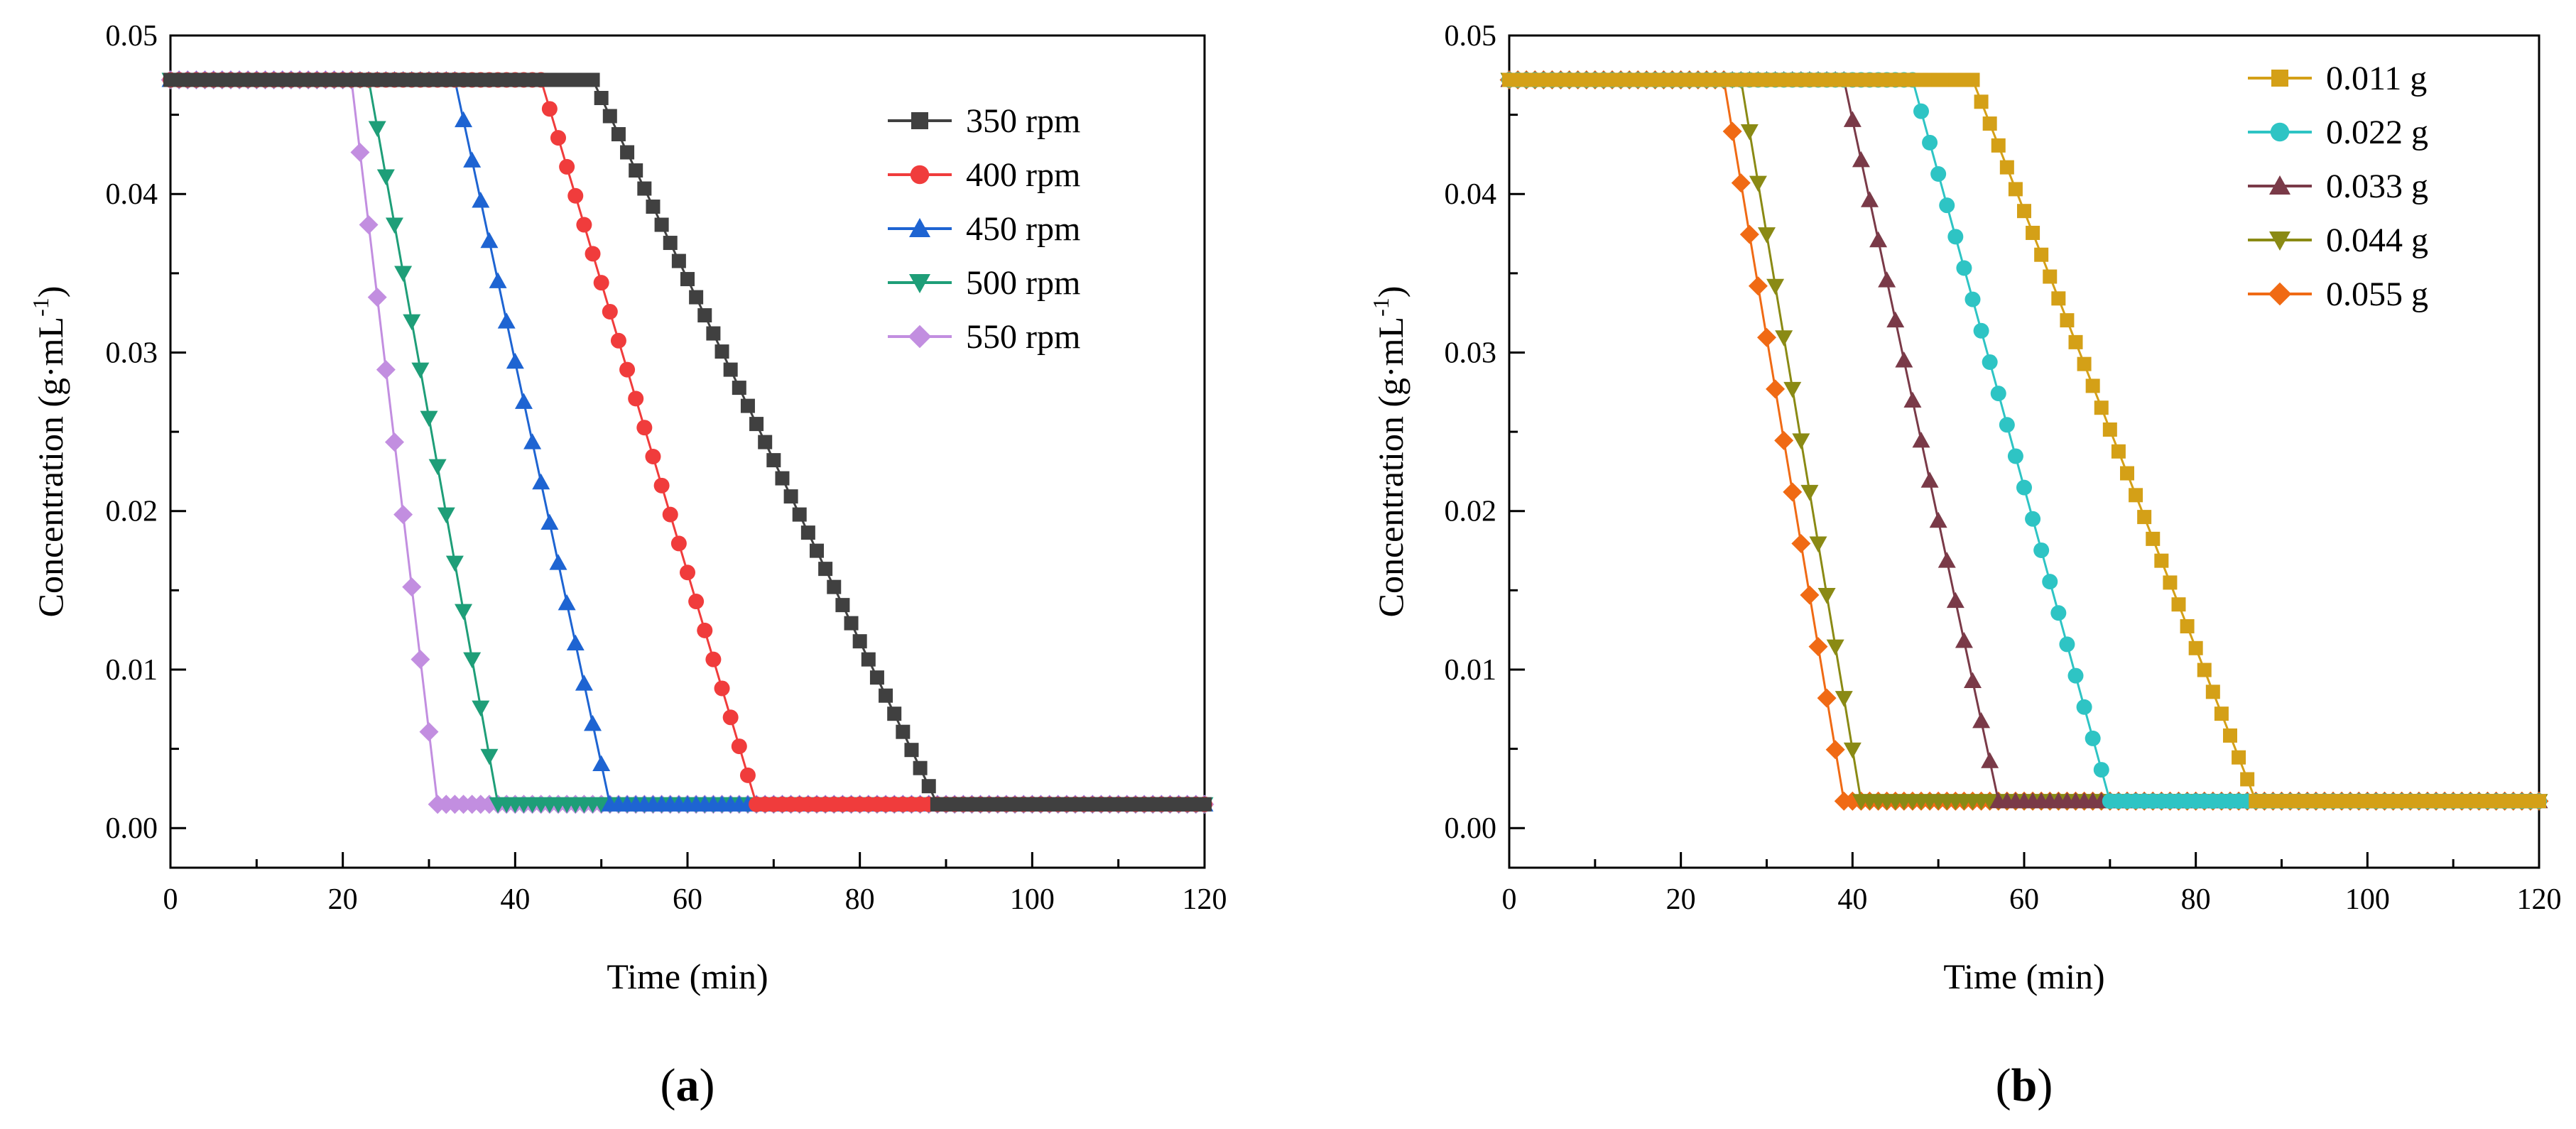 The height and width of the screenshot is (1129, 2576). Describe the element at coordinates (343, 899) in the screenshot. I see `panel-a-x-tick-label: 20` at that location.